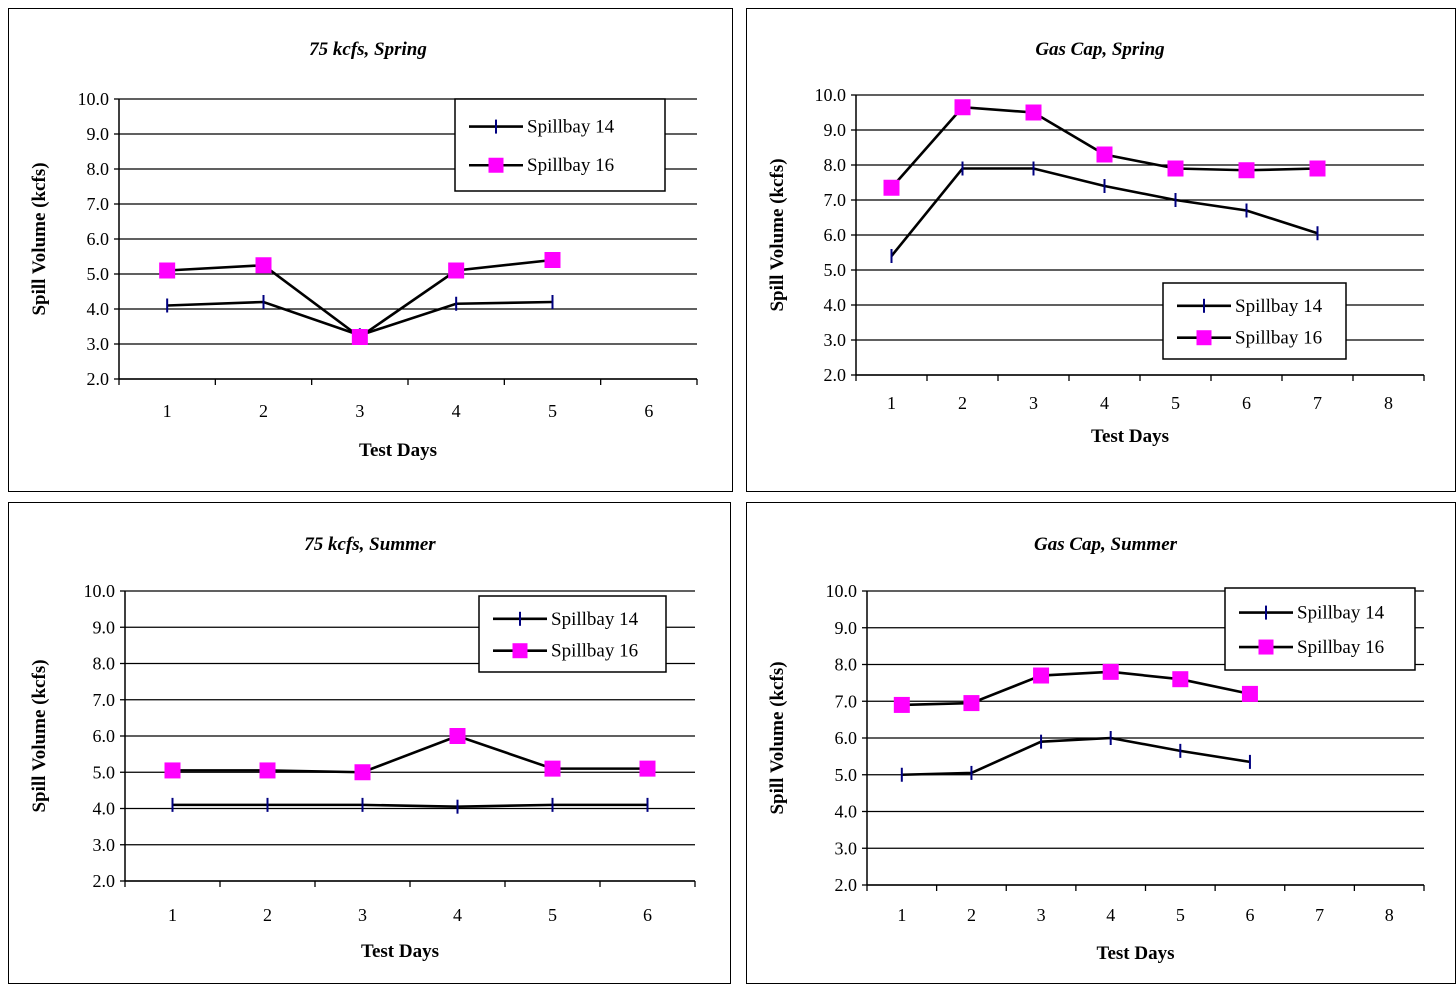 The width and height of the screenshot is (1456, 985). Describe the element at coordinates (835, 375) in the screenshot. I see `y-tick-label: 2.0` at that location.